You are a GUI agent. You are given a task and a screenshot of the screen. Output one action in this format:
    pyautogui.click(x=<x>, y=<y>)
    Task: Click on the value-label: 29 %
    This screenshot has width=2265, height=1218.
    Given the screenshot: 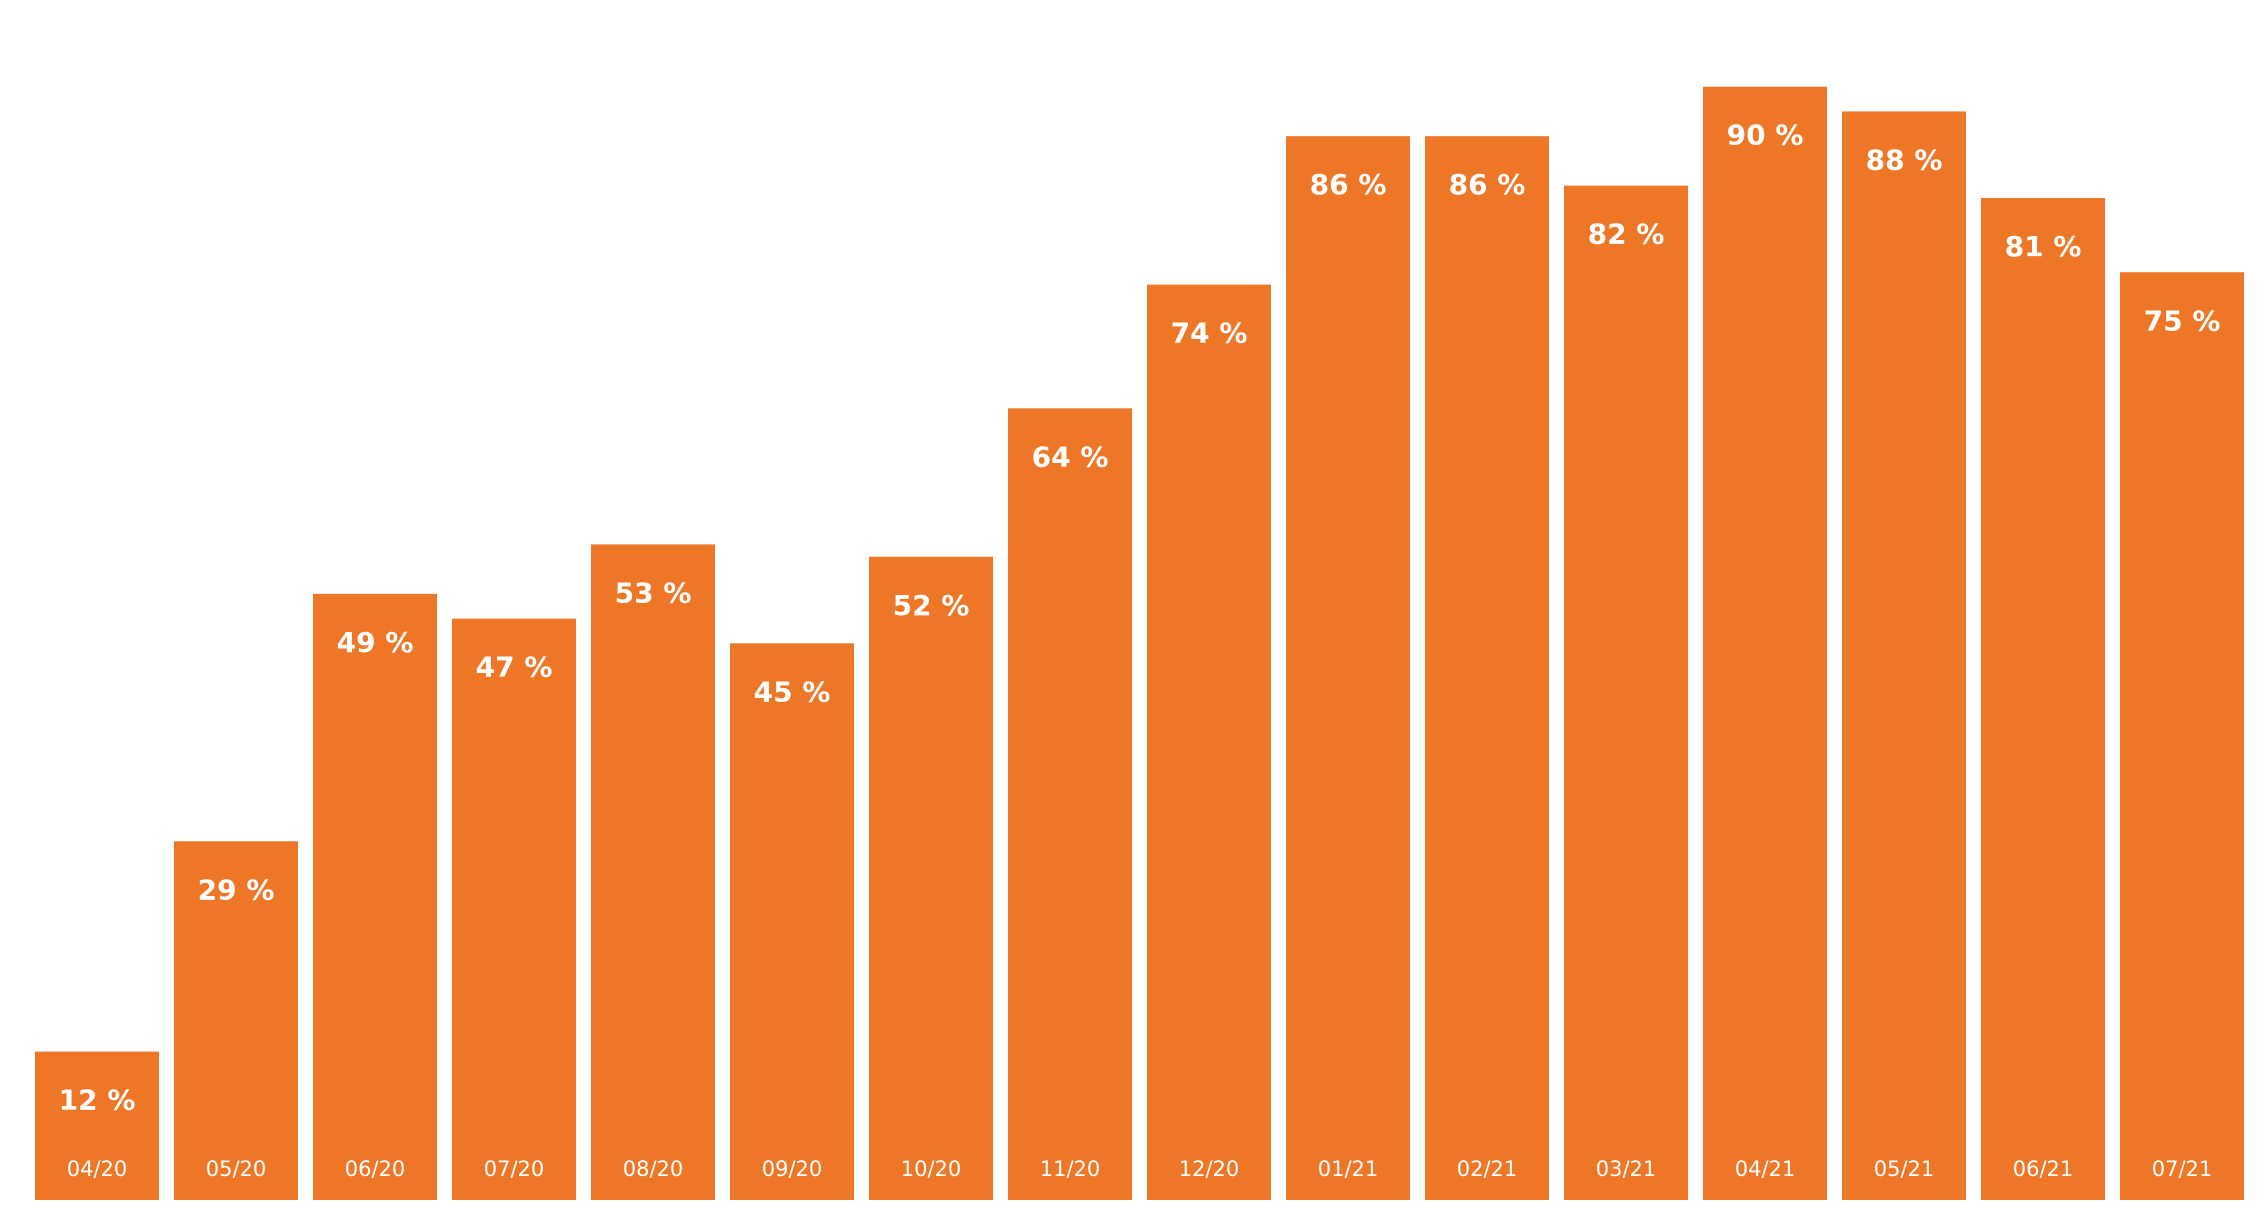 What is the action you would take?
    pyautogui.click(x=236, y=889)
    